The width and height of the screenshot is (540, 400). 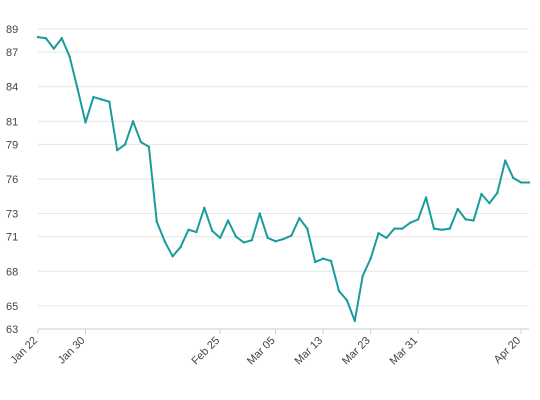 What do you see at coordinates (12, 215) in the screenshot?
I see `y-tick-label: 73` at bounding box center [12, 215].